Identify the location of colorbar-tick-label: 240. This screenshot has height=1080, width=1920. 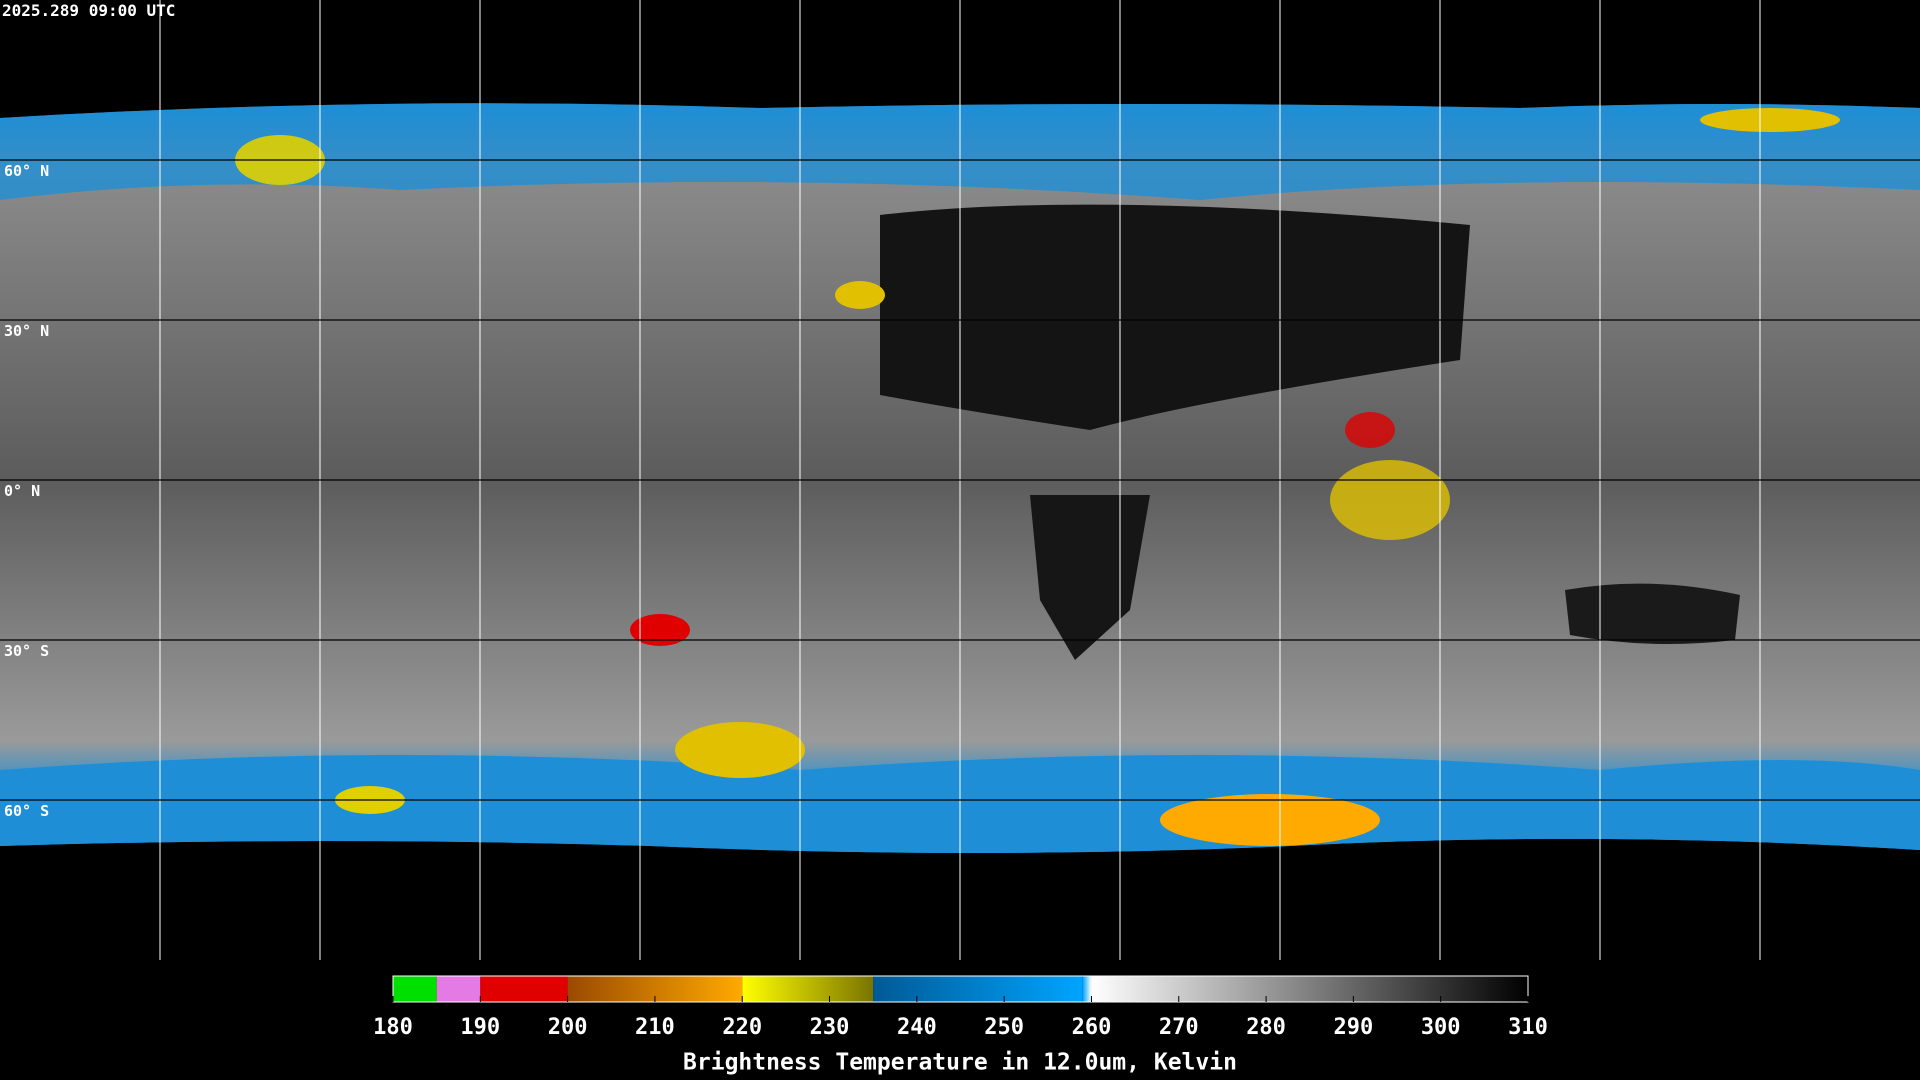
(917, 1027).